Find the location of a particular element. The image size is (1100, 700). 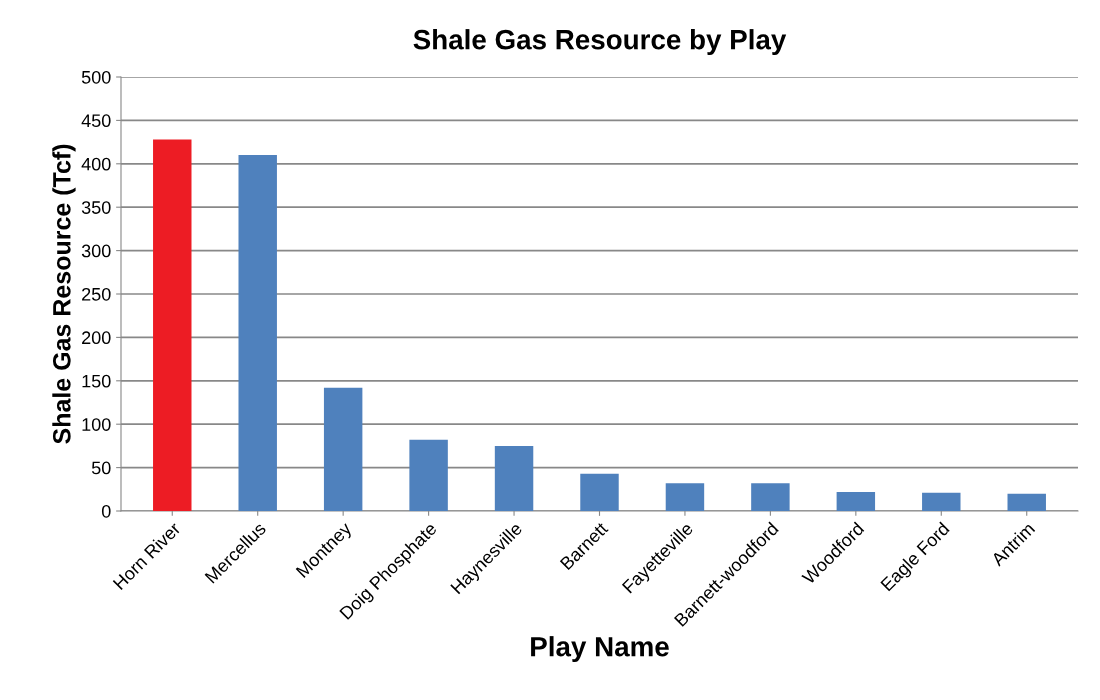

y-tick-label: 0 is located at coordinates (106, 511).